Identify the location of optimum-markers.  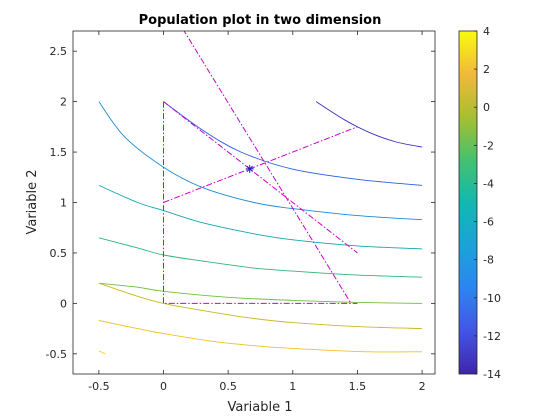
(249, 168).